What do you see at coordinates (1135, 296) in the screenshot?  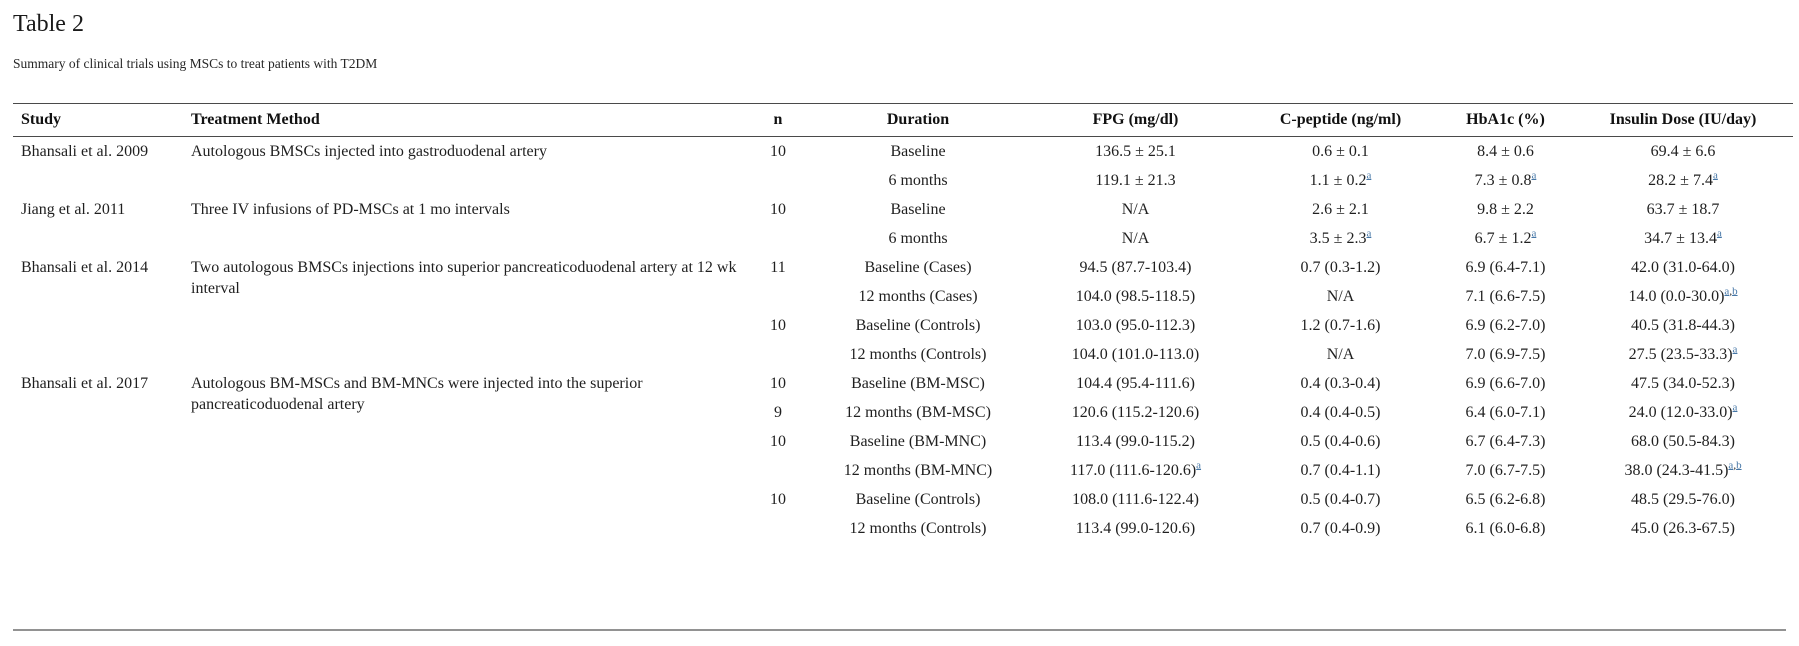 I see `fpg-cell: 104.0 (98.5-118.5)` at bounding box center [1135, 296].